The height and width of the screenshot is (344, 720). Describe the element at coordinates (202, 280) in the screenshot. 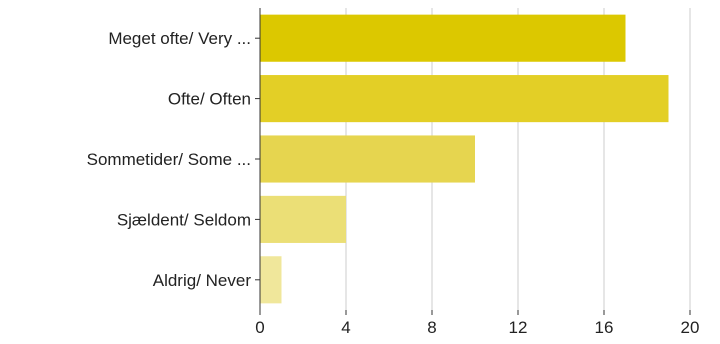

I see `category-label: Aldrig/ Never` at that location.